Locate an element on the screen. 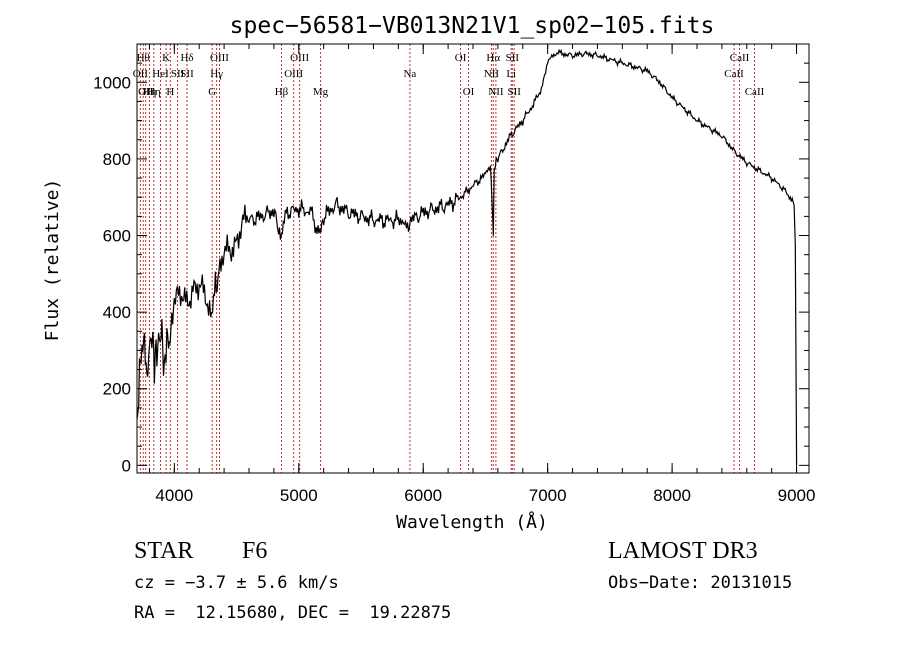 The width and height of the screenshot is (900, 649). x-tick-label: 5000 is located at coordinates (299, 495).